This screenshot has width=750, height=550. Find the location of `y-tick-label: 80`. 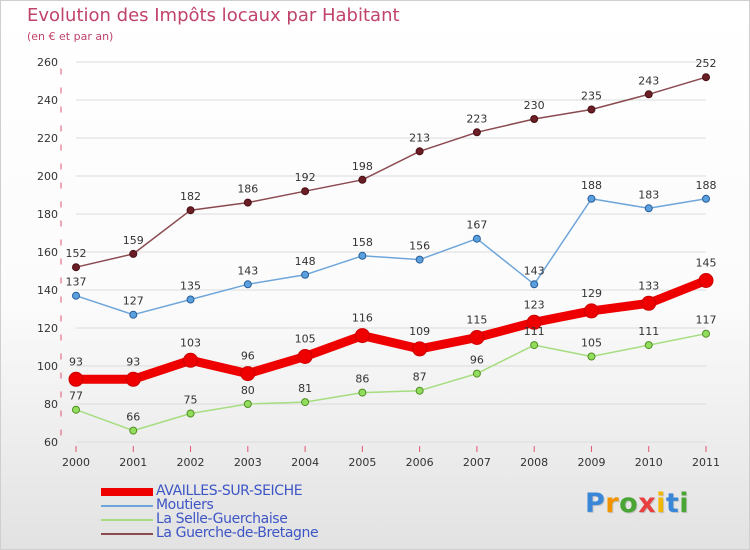

y-tick-label: 80 is located at coordinates (51, 404).